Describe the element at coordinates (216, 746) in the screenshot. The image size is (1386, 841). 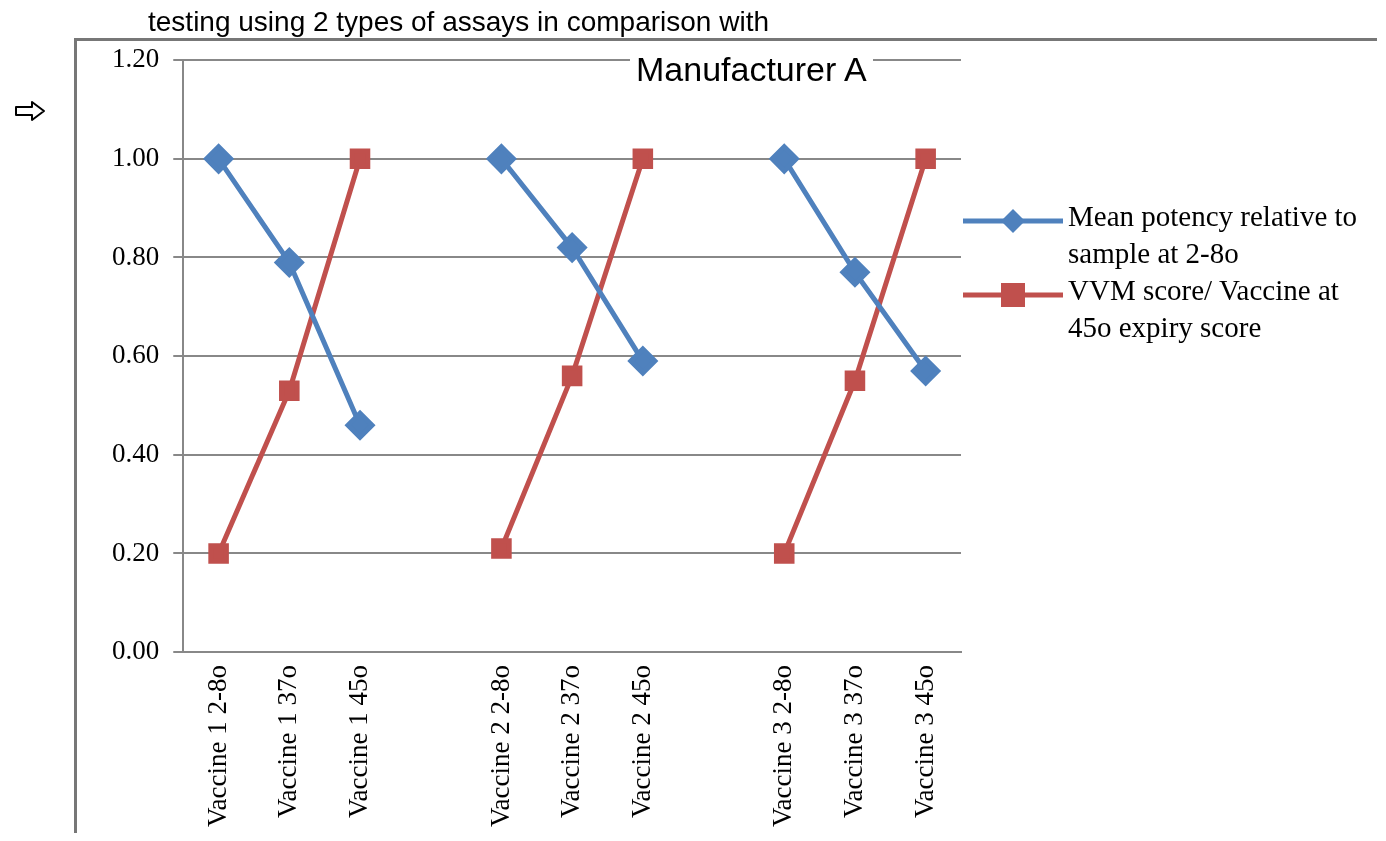
I see `x-tick-label: Vaccine 1 2-8o` at that location.